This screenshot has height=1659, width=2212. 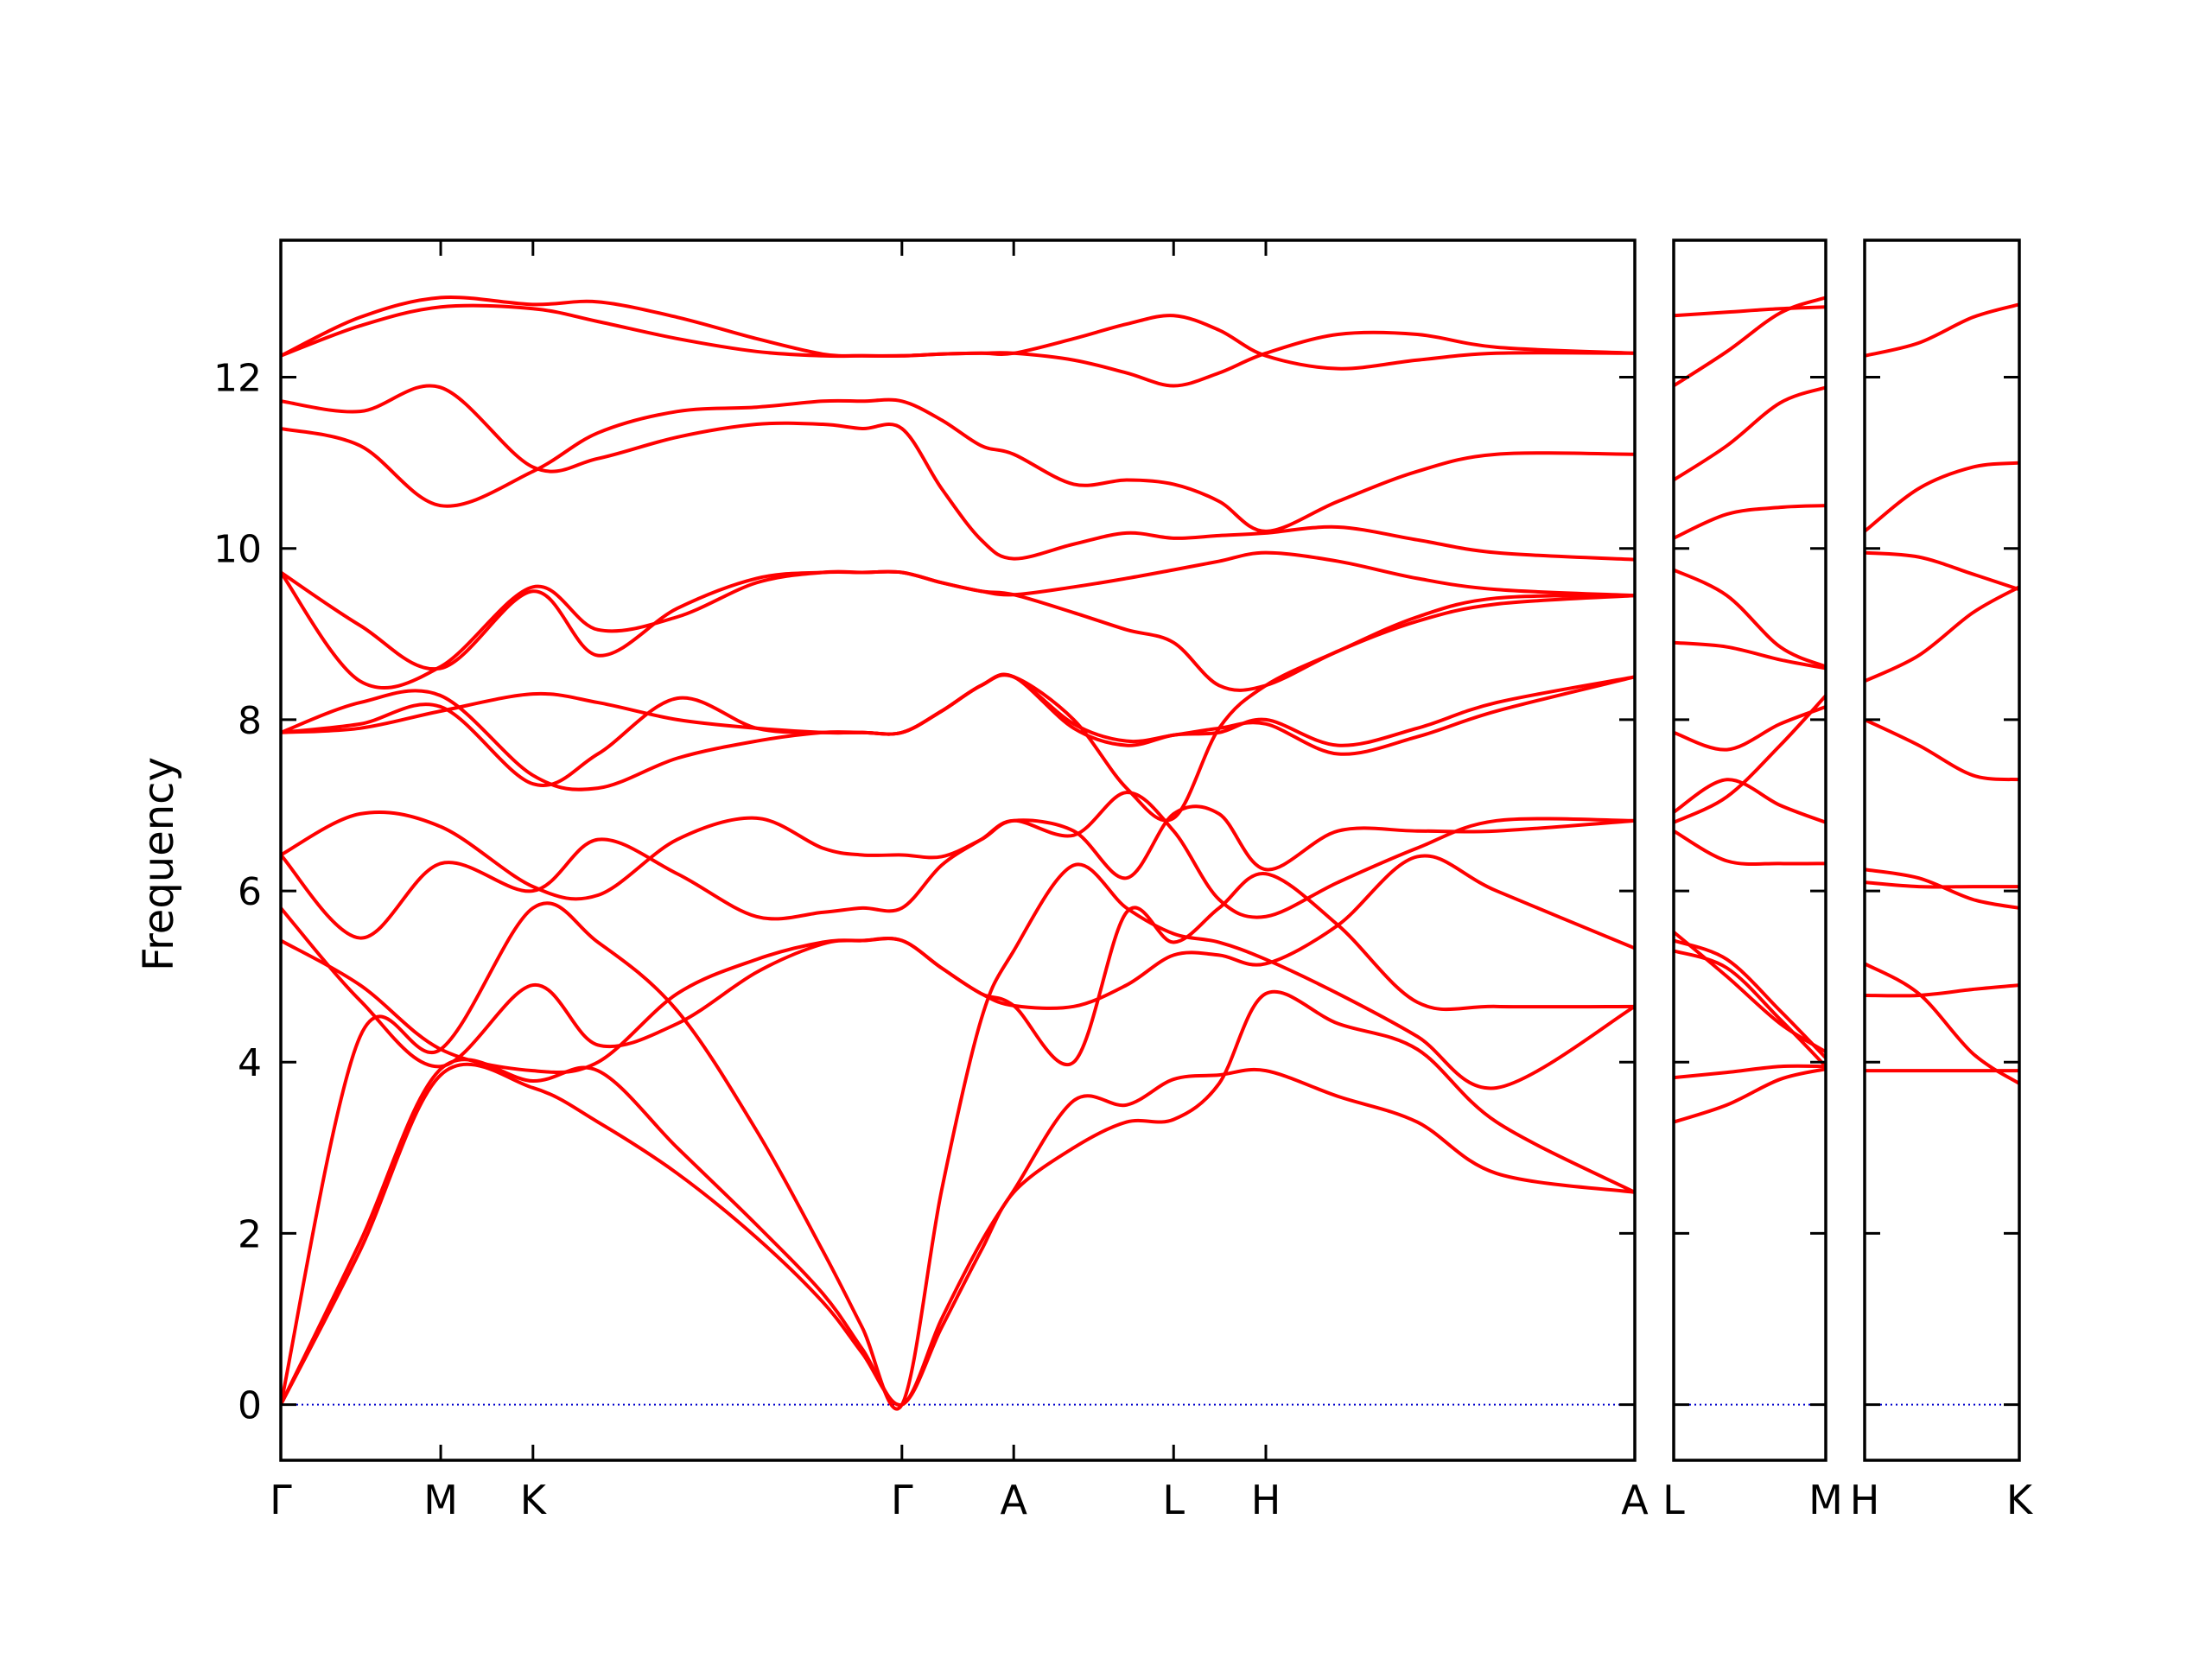 I want to click on y-tick-label: 12, so click(x=237, y=379).